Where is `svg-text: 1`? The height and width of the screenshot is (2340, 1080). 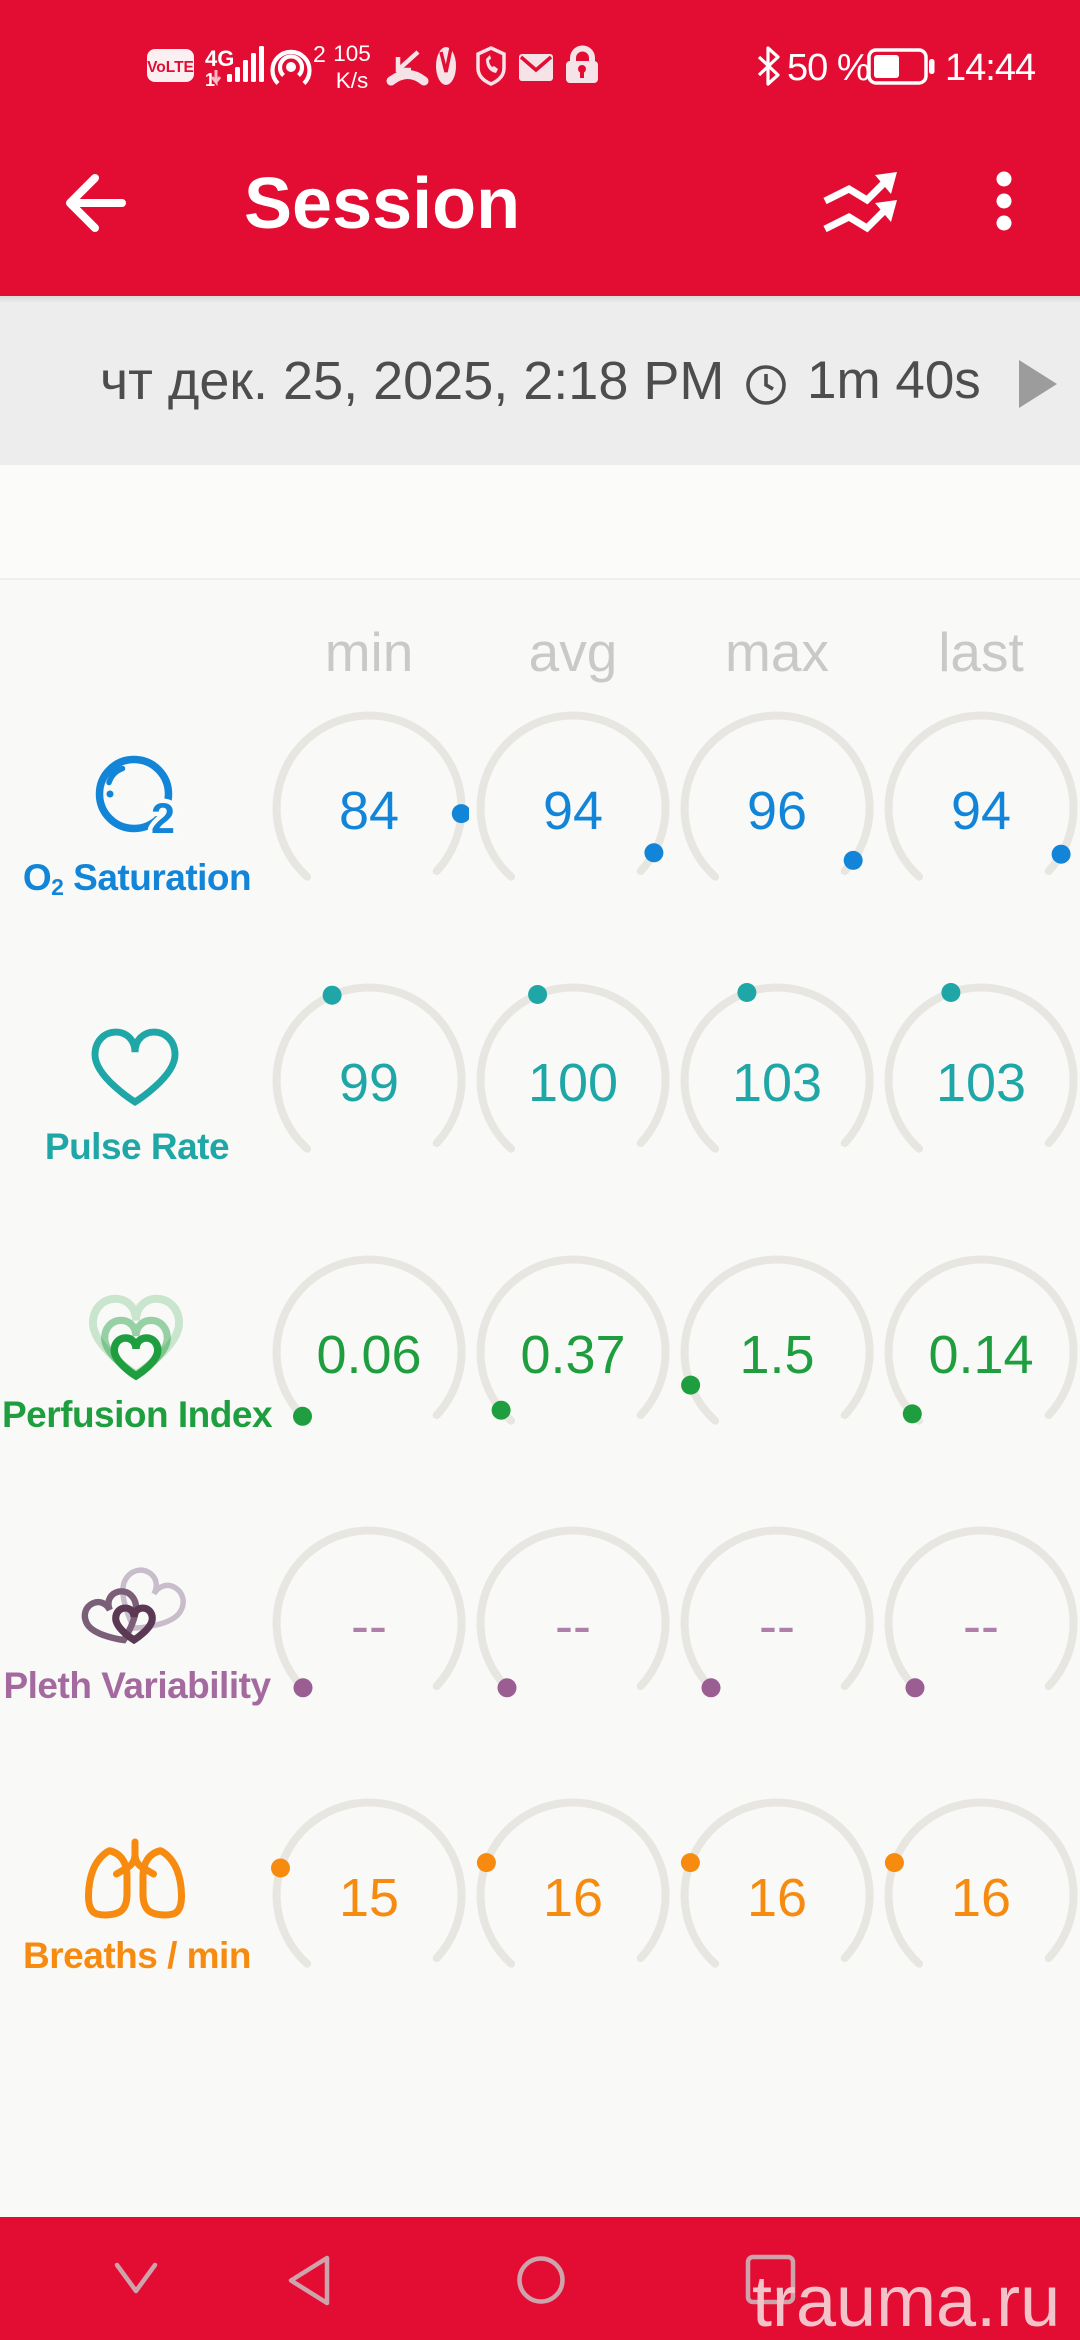
svg-text: 1 is located at coordinates (210, 80).